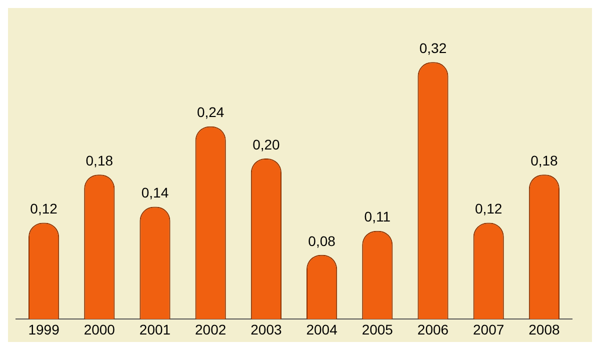  What do you see at coordinates (210, 112) in the screenshot?
I see `data-label: 0,24` at bounding box center [210, 112].